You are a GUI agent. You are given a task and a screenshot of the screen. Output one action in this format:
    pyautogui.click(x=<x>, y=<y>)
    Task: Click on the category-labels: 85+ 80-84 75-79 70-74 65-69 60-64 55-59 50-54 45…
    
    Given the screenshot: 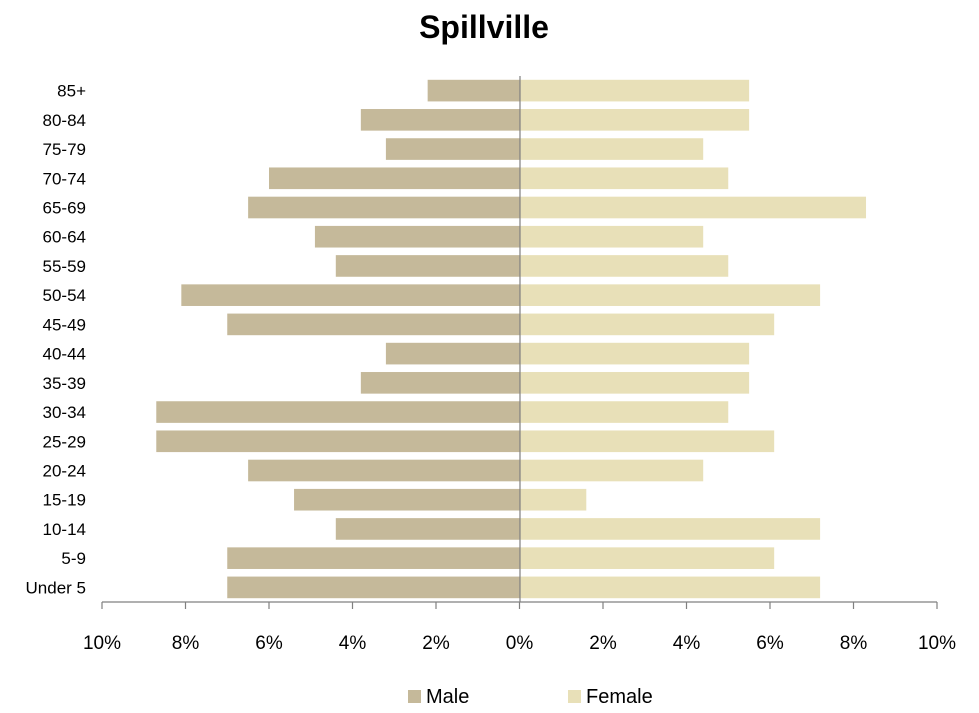 What is the action you would take?
    pyautogui.click(x=56, y=340)
    